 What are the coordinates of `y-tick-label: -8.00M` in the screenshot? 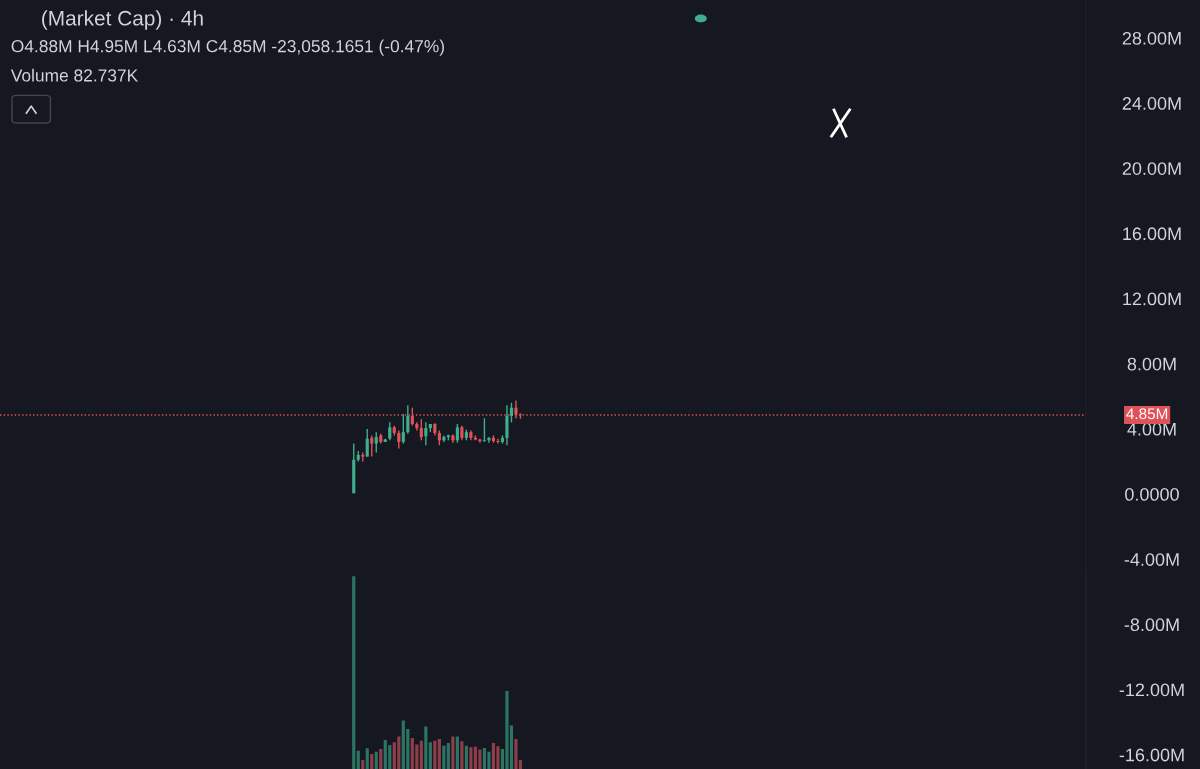 It's located at (1151, 625).